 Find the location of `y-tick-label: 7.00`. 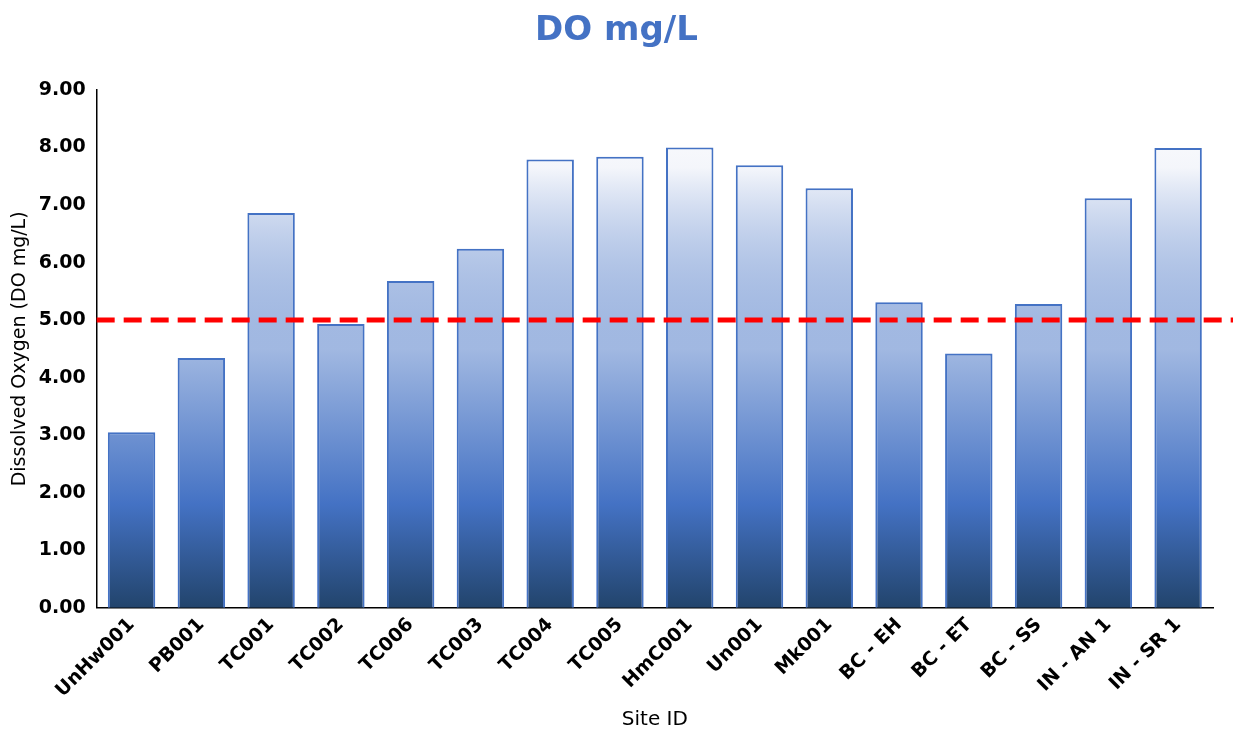

y-tick-label: 7.00 is located at coordinates (62, 202).